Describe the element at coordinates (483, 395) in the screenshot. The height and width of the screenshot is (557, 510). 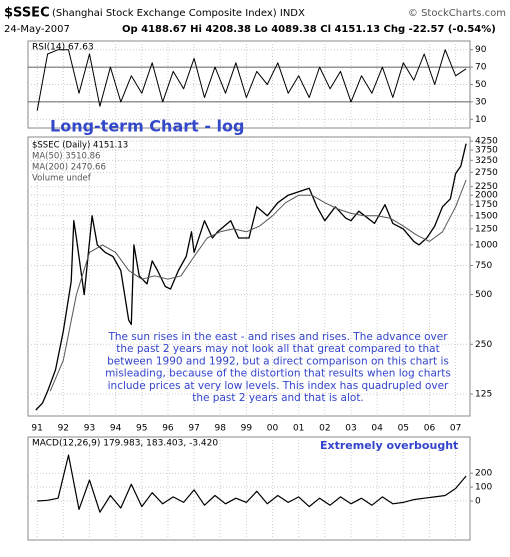
I see `y-tick-label: 125` at that location.